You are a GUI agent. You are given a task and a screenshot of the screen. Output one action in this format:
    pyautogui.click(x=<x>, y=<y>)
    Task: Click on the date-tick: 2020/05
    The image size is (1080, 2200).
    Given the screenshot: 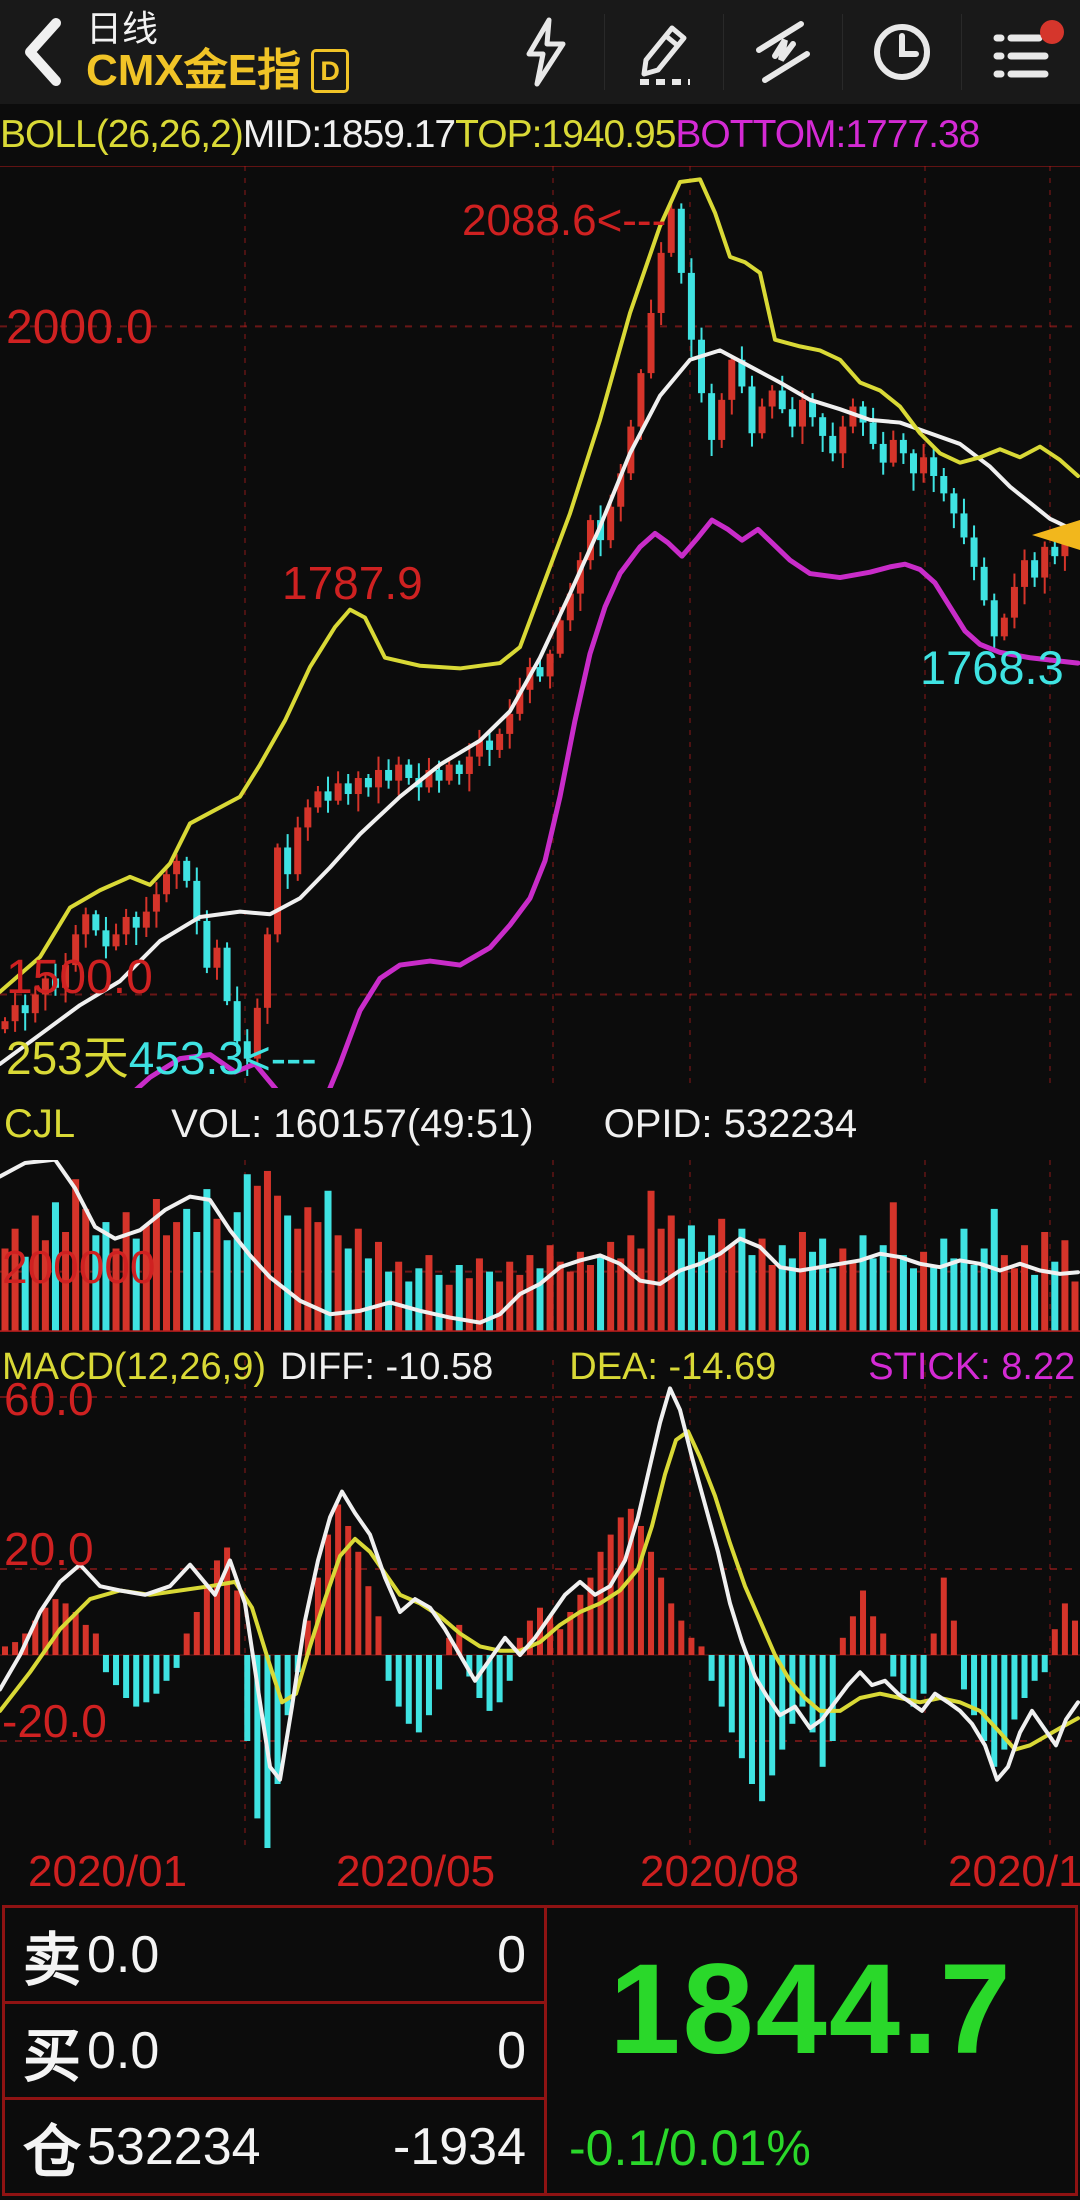 What is the action you would take?
    pyautogui.click(x=416, y=1871)
    